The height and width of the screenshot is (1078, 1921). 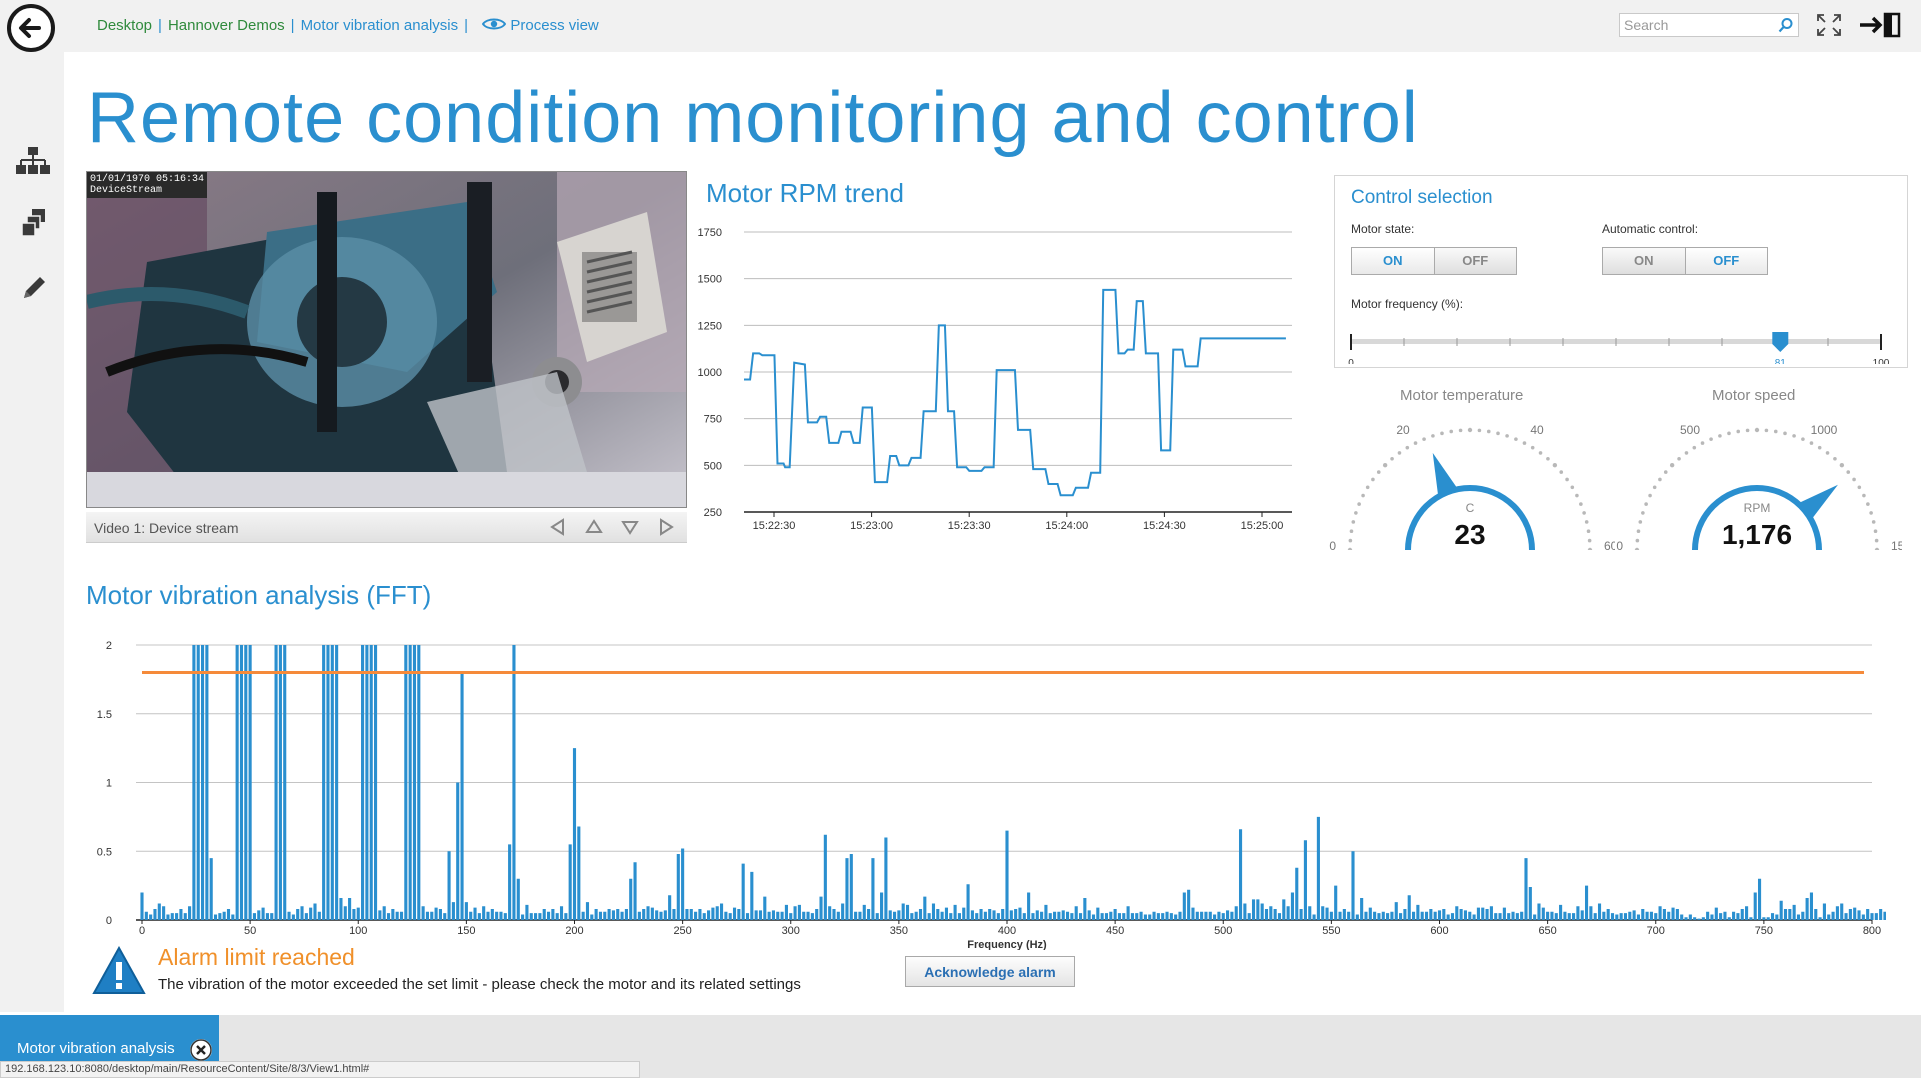 What do you see at coordinates (1331, 931) in the screenshot?
I see `fft-x-tick-label: 550` at bounding box center [1331, 931].